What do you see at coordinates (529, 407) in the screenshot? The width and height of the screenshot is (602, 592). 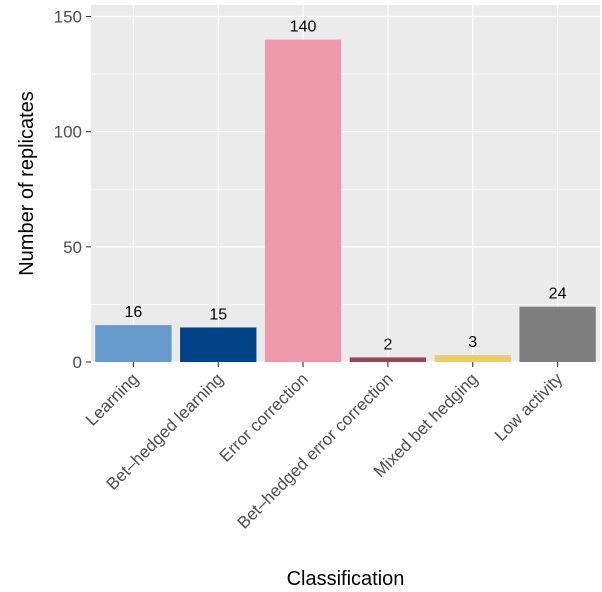 I see `x-tick-label: Low activity` at bounding box center [529, 407].